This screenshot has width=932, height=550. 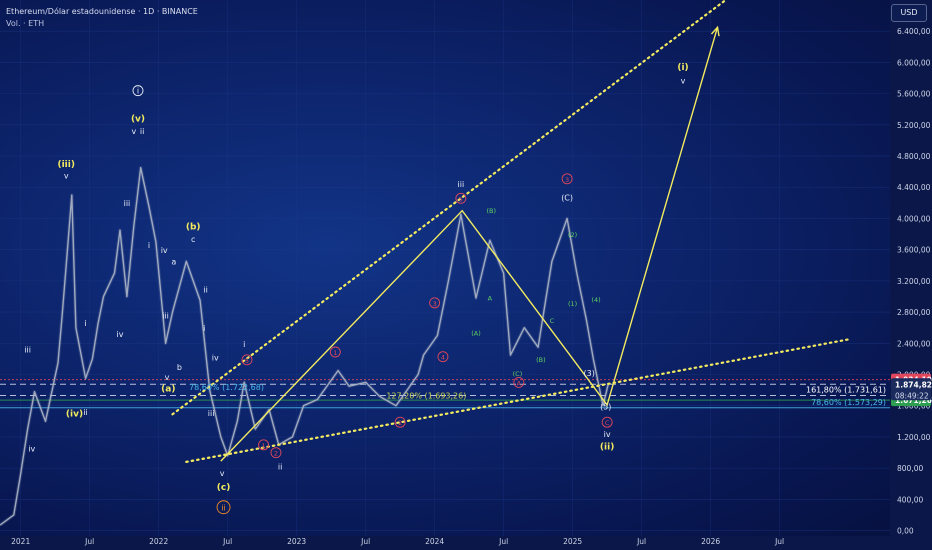 I want to click on wave-label: (iii), so click(x=65, y=165).